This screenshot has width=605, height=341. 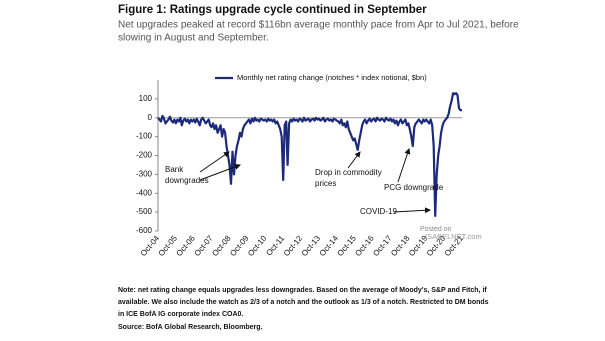 What do you see at coordinates (348, 172) in the screenshot?
I see `annotation: Drop in commodity` at bounding box center [348, 172].